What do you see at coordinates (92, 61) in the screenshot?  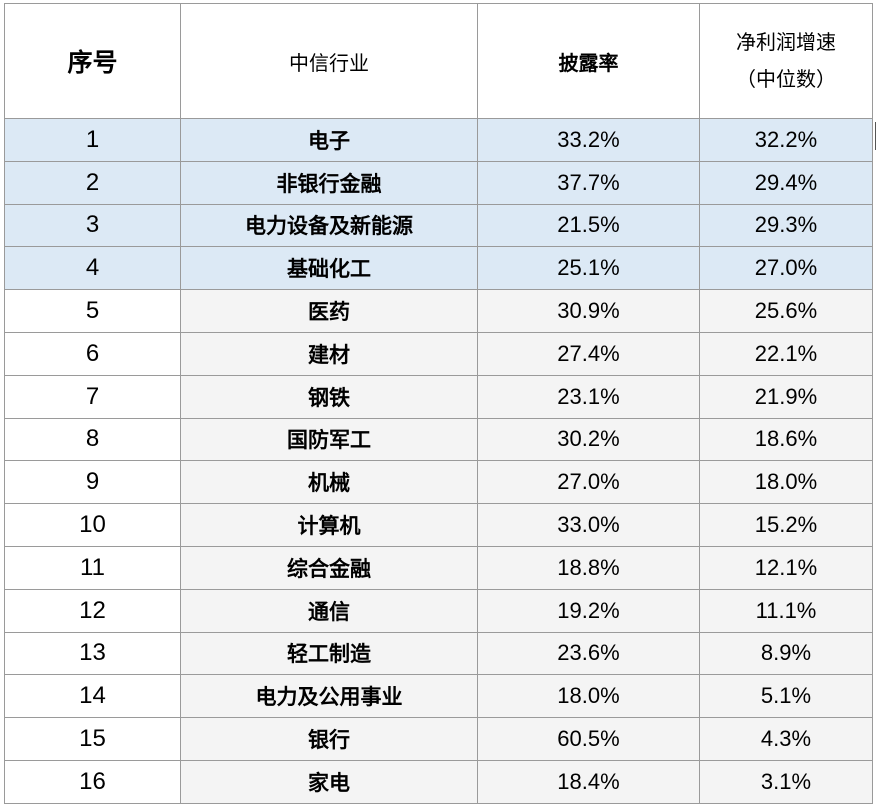 I see `header-seq: 序号` at bounding box center [92, 61].